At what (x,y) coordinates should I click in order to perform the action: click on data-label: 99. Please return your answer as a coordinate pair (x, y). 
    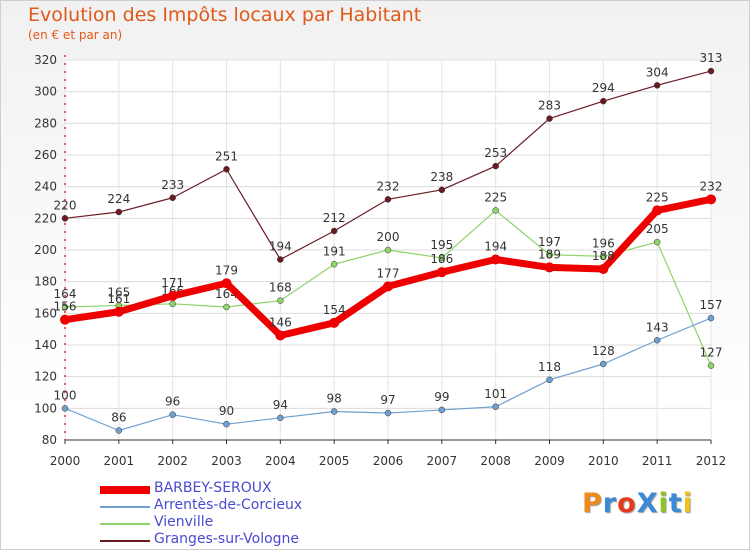
    Looking at the image, I should click on (441, 397).